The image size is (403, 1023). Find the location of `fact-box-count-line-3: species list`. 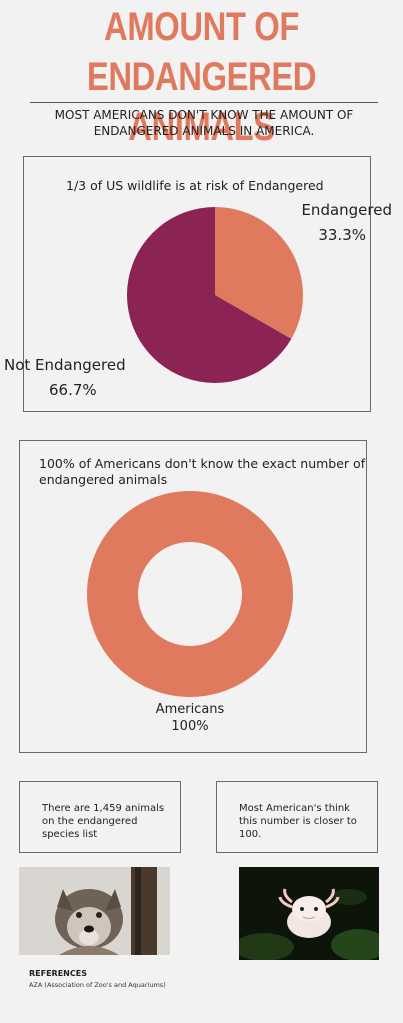

fact-box-count-line-3: species list is located at coordinates (70, 834).